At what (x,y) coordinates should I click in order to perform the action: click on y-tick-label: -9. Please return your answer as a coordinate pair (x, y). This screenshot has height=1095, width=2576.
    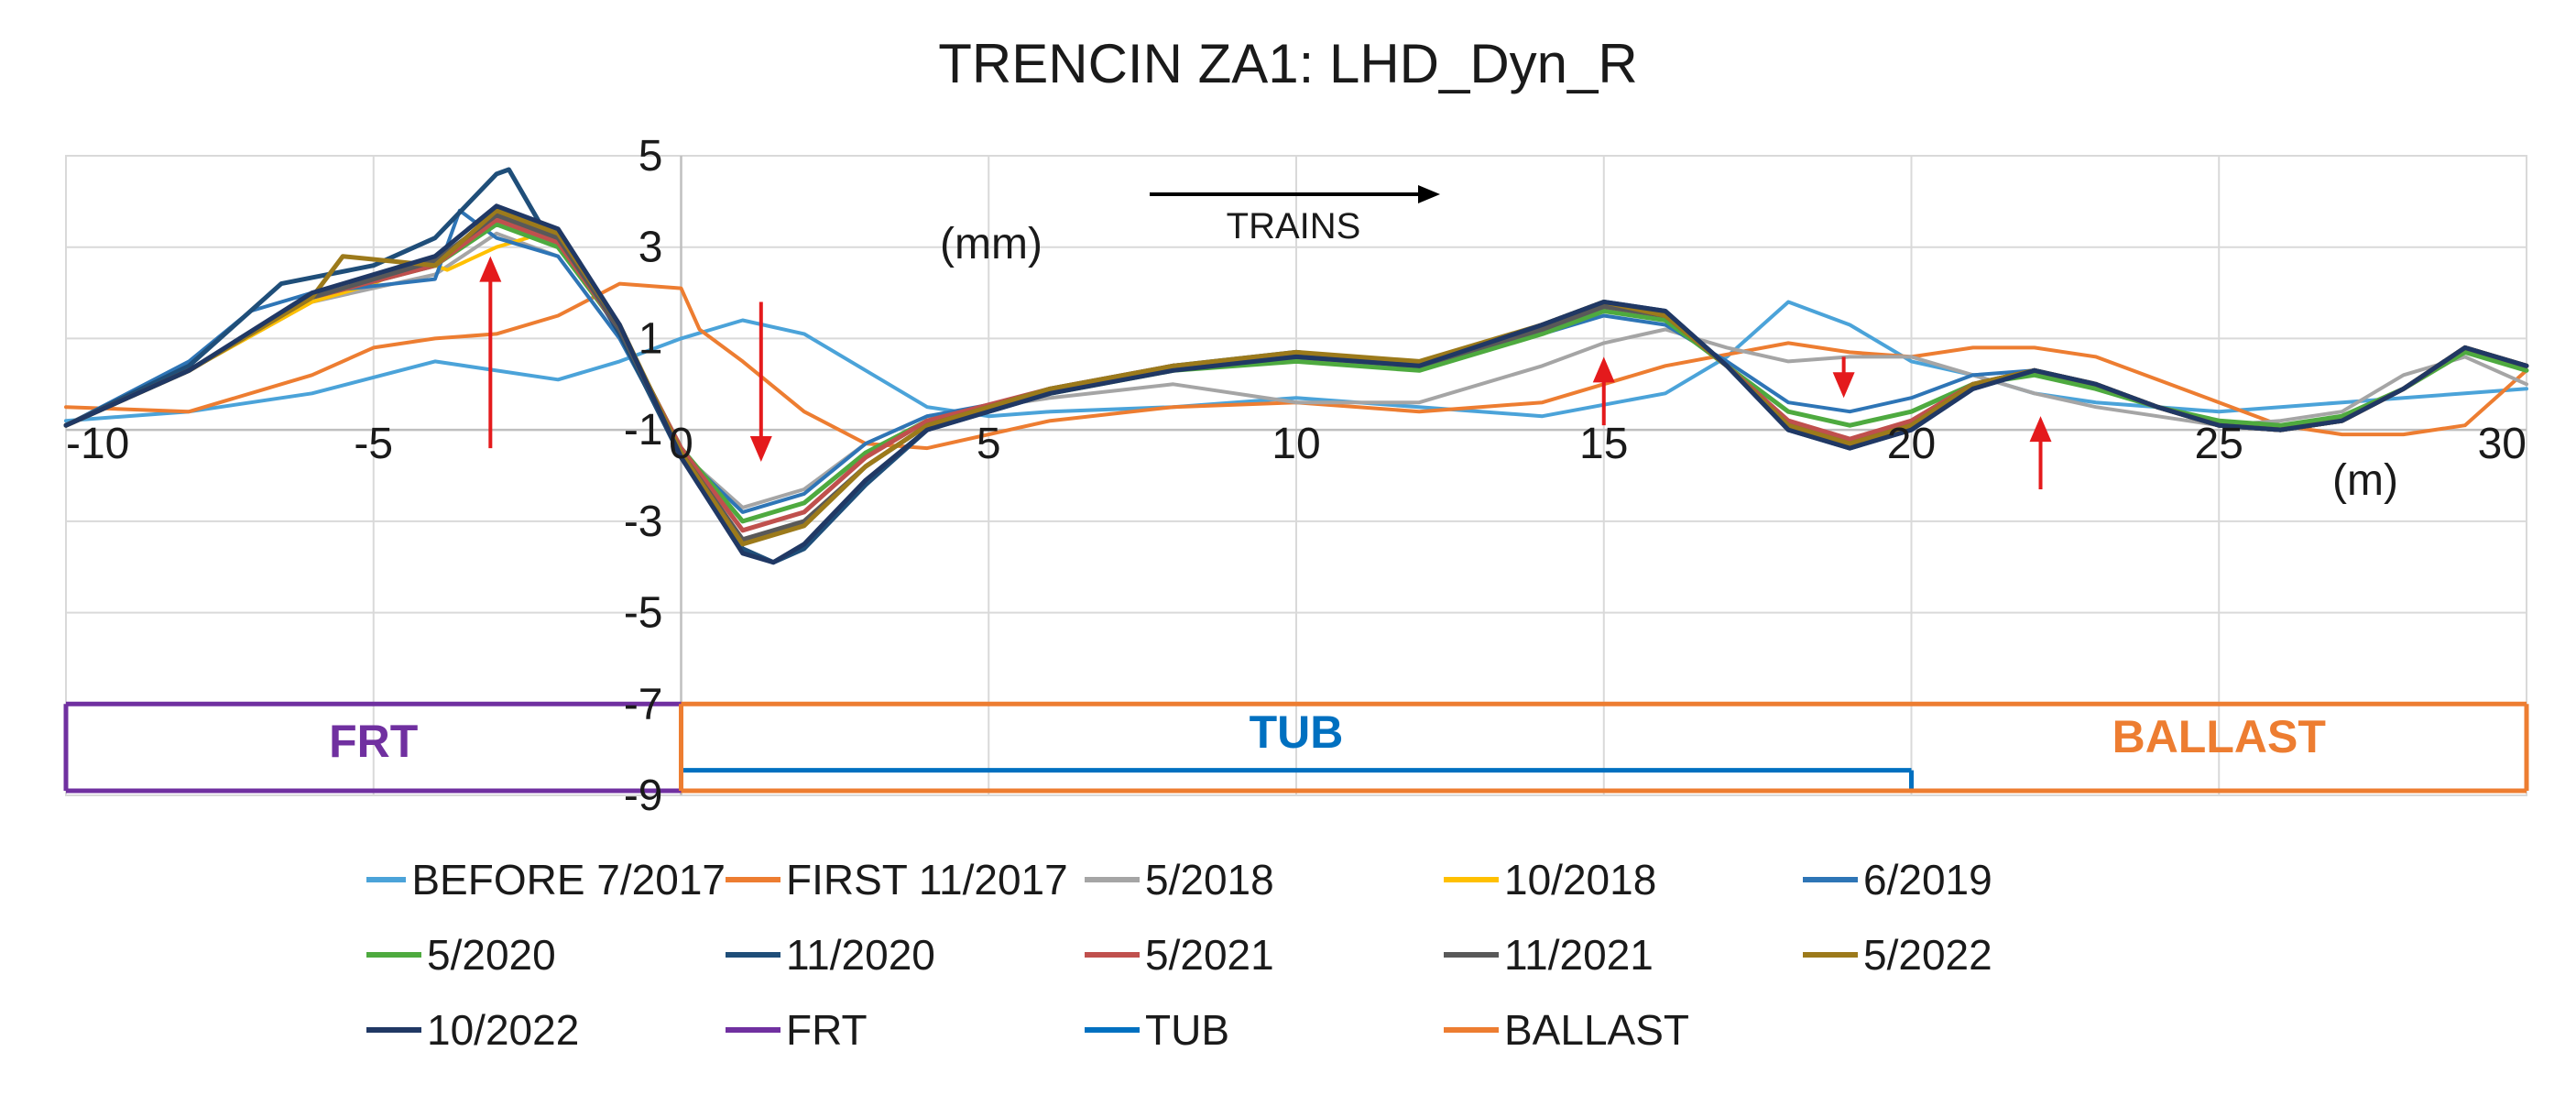
    Looking at the image, I should click on (644, 796).